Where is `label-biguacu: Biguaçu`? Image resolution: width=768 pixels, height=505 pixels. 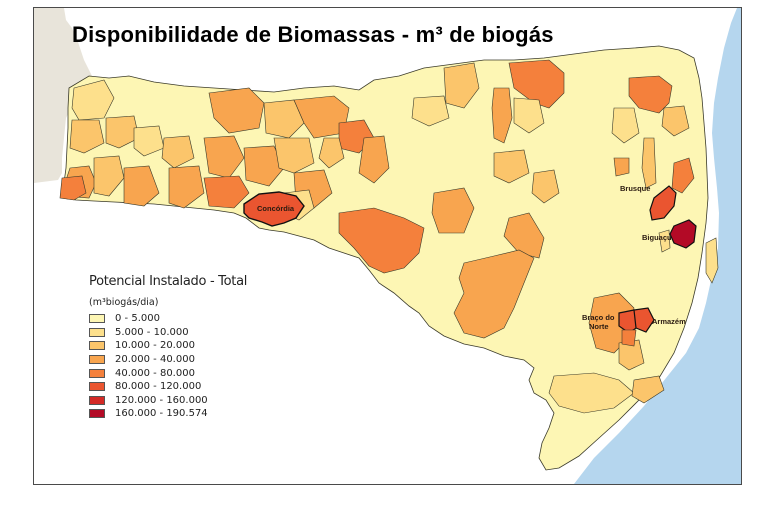
label-biguacu: Biguaçu is located at coordinates (657, 237).